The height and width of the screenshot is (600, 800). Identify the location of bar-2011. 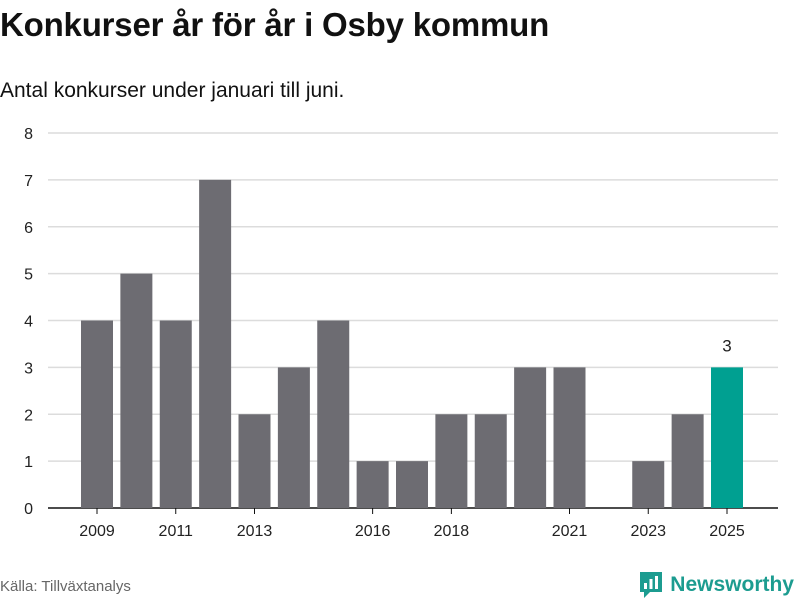
(175, 414).